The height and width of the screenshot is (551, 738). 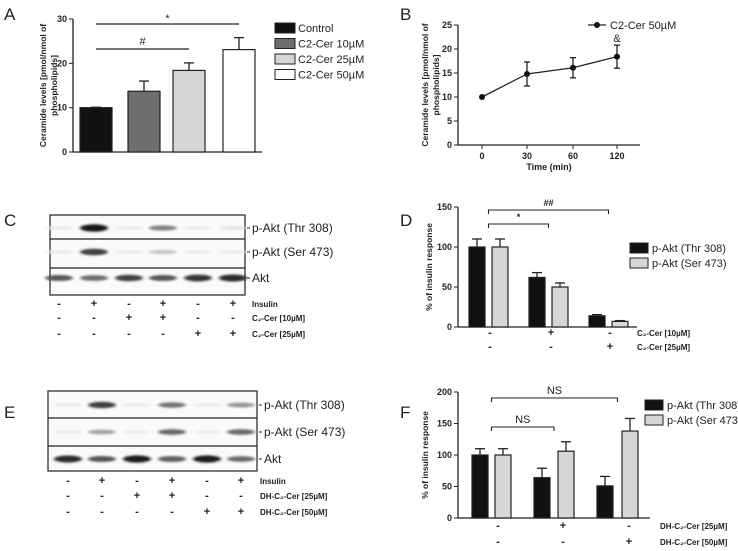 I want to click on panel-label-f: F, so click(x=405, y=412).